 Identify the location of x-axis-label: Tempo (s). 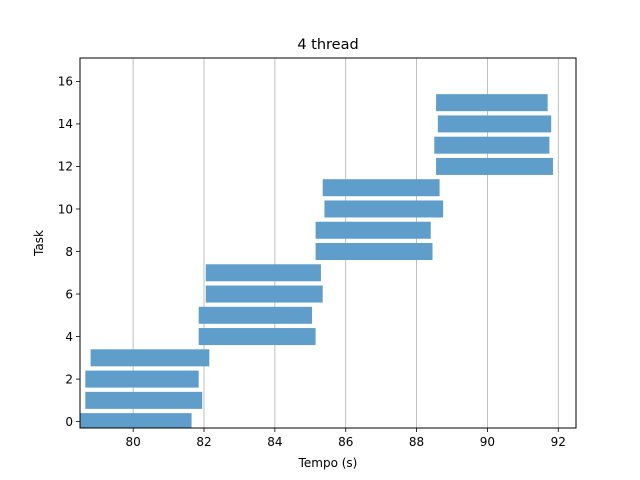
(328, 463).